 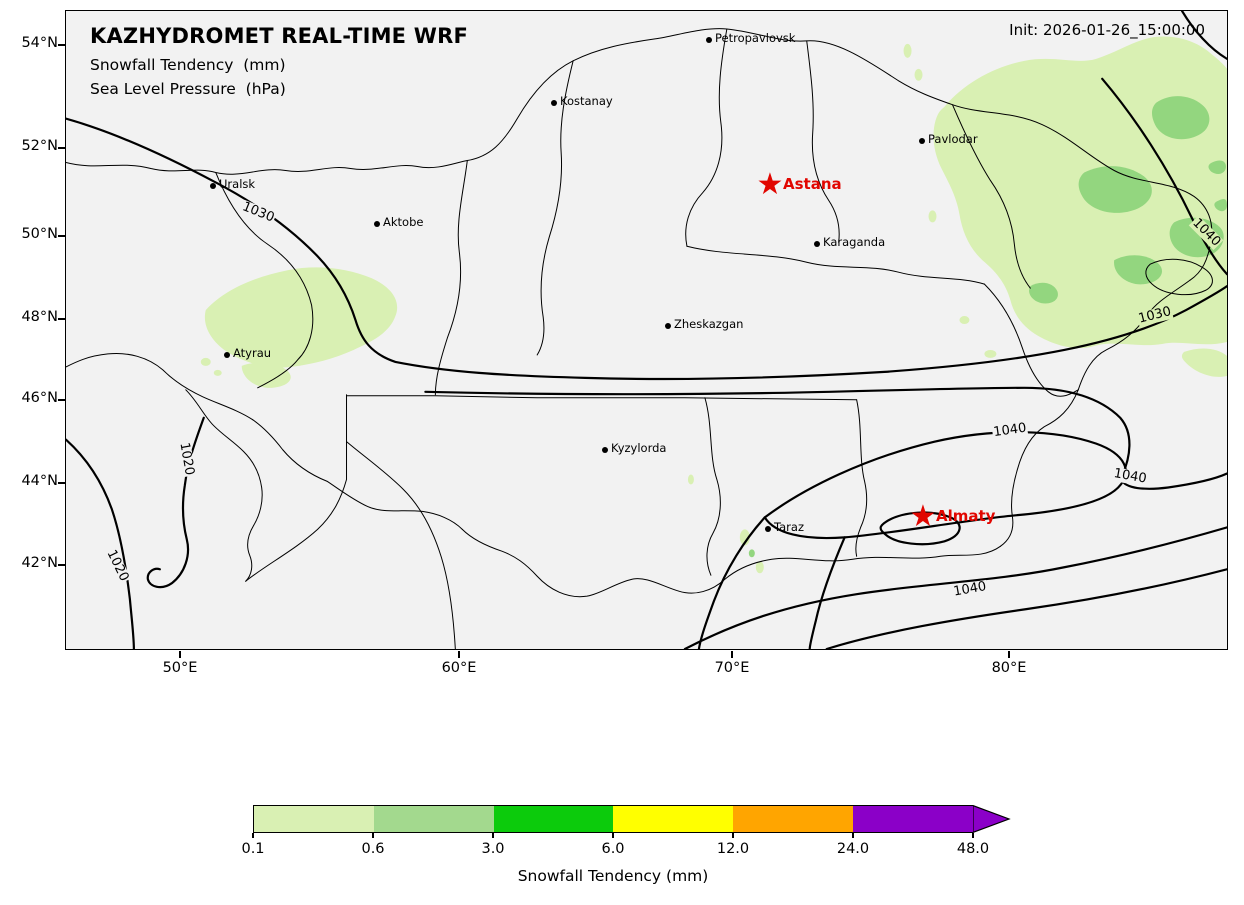 What do you see at coordinates (459, 668) in the screenshot?
I see `x-tick-label: 60°E` at bounding box center [459, 668].